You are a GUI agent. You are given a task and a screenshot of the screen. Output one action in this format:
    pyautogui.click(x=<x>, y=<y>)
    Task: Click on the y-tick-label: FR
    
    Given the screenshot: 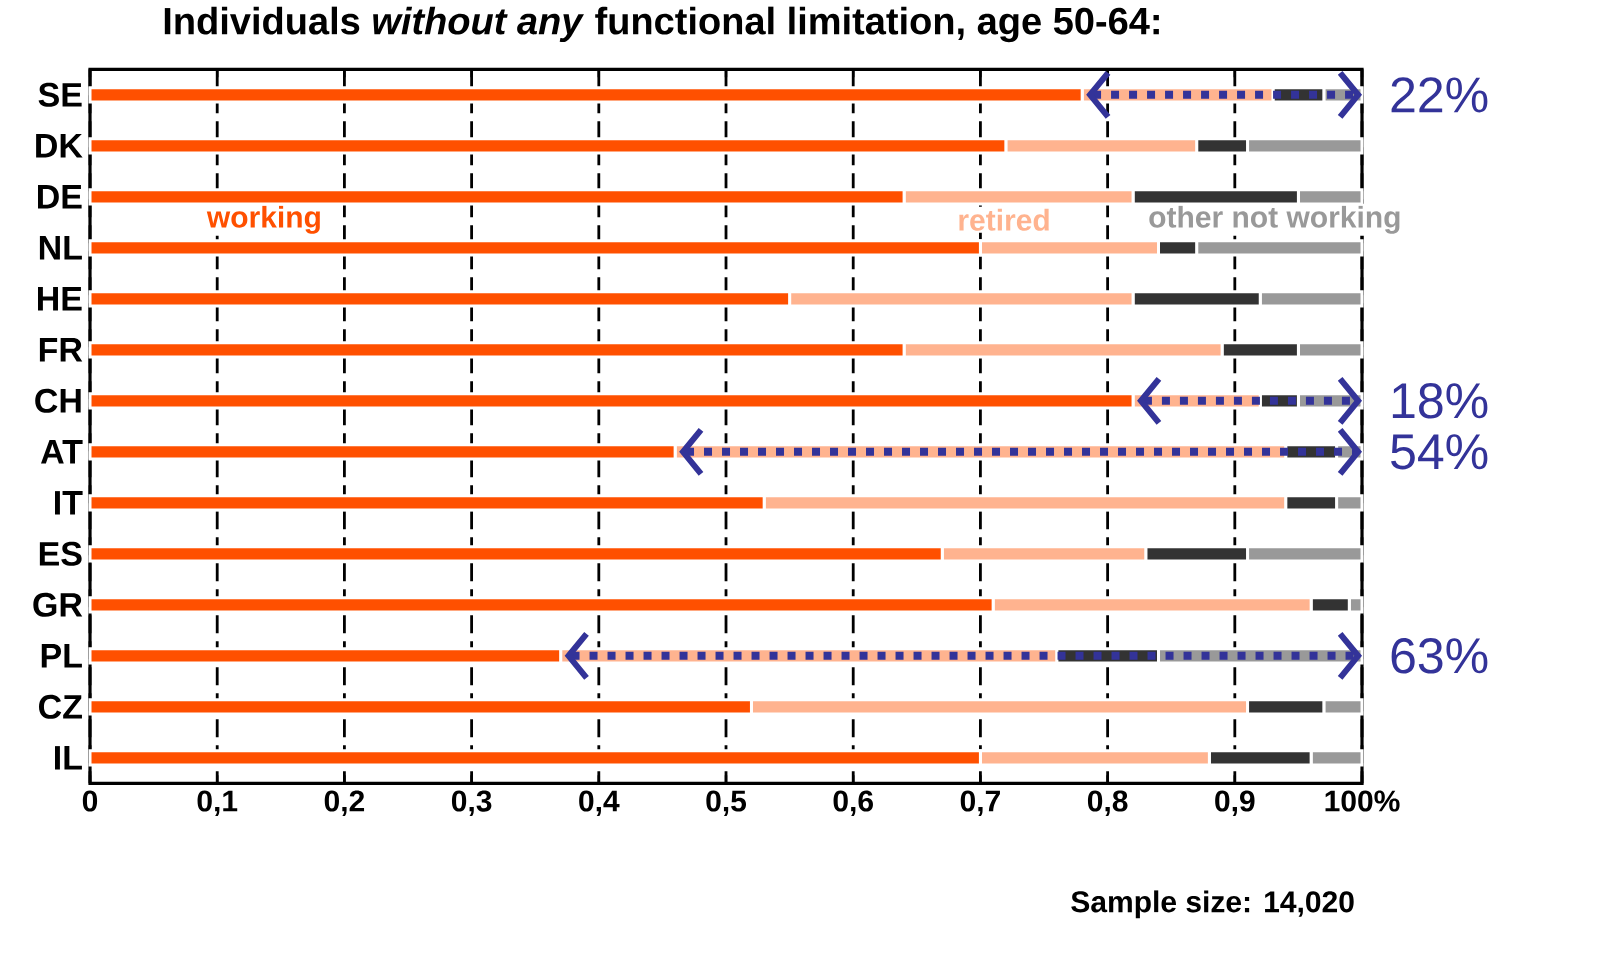 What is the action you would take?
    pyautogui.click(x=61, y=349)
    